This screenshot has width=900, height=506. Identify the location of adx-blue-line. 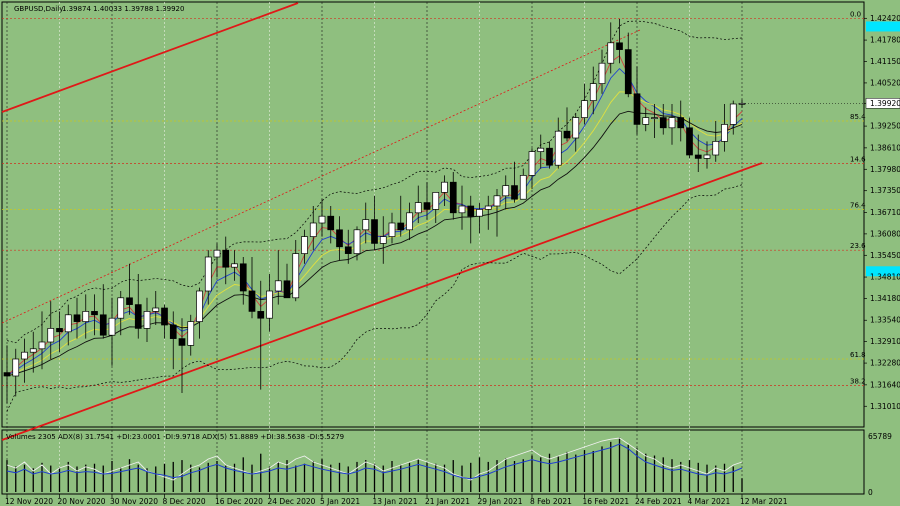
(374, 461).